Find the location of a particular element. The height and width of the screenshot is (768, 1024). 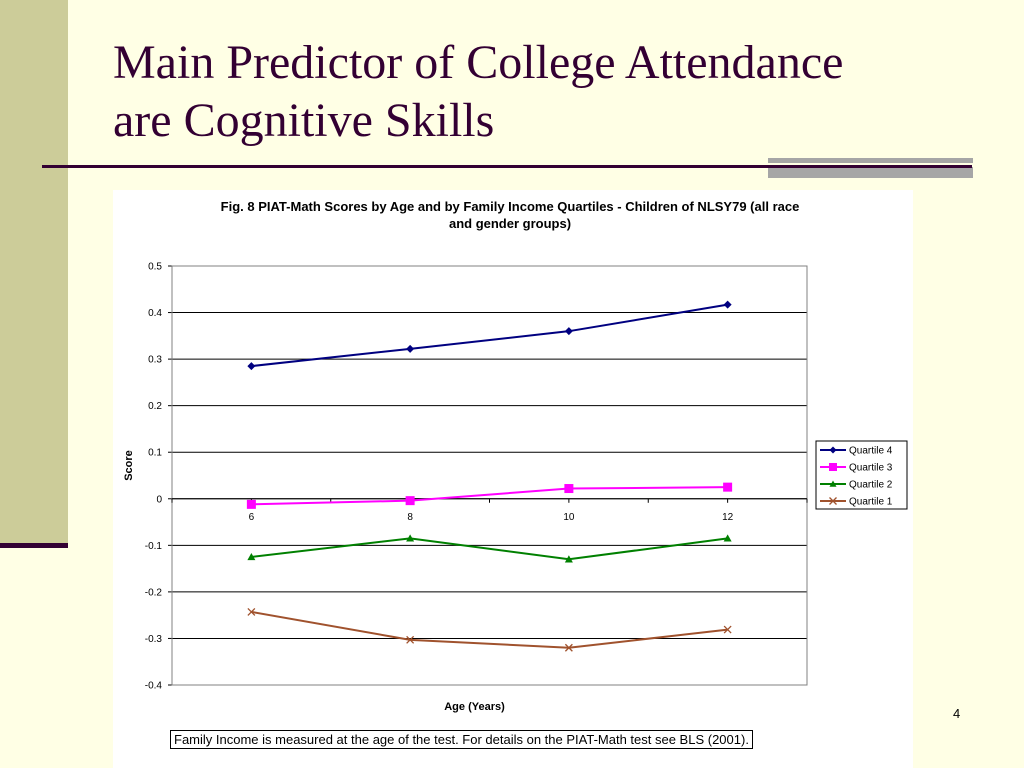

legend-item: Quartile 3 is located at coordinates (856, 468).